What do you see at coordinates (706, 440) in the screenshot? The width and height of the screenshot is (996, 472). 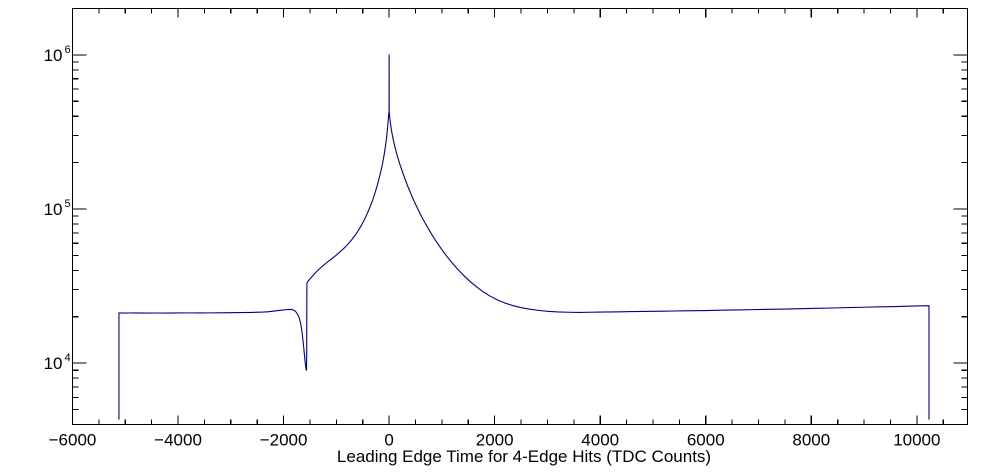 I see `x-tick-label: 6000` at bounding box center [706, 440].